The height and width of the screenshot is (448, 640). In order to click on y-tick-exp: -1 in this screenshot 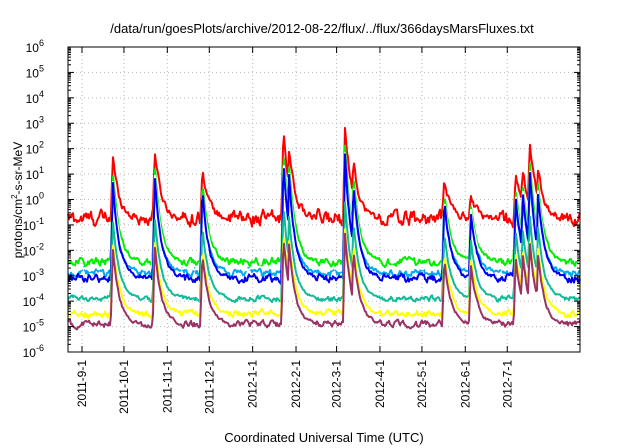, I will do `click(40, 221)`.